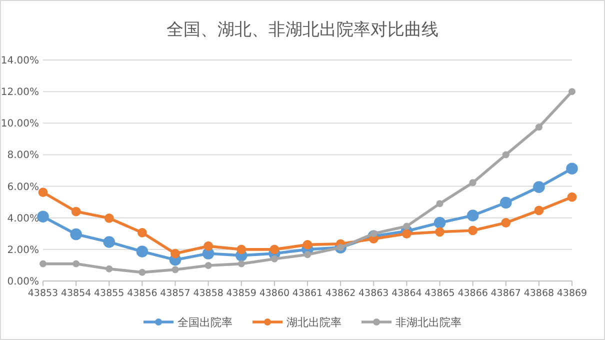 The width and height of the screenshot is (605, 340). I want to click on legend-label: 非湖北出院率, so click(429, 322).